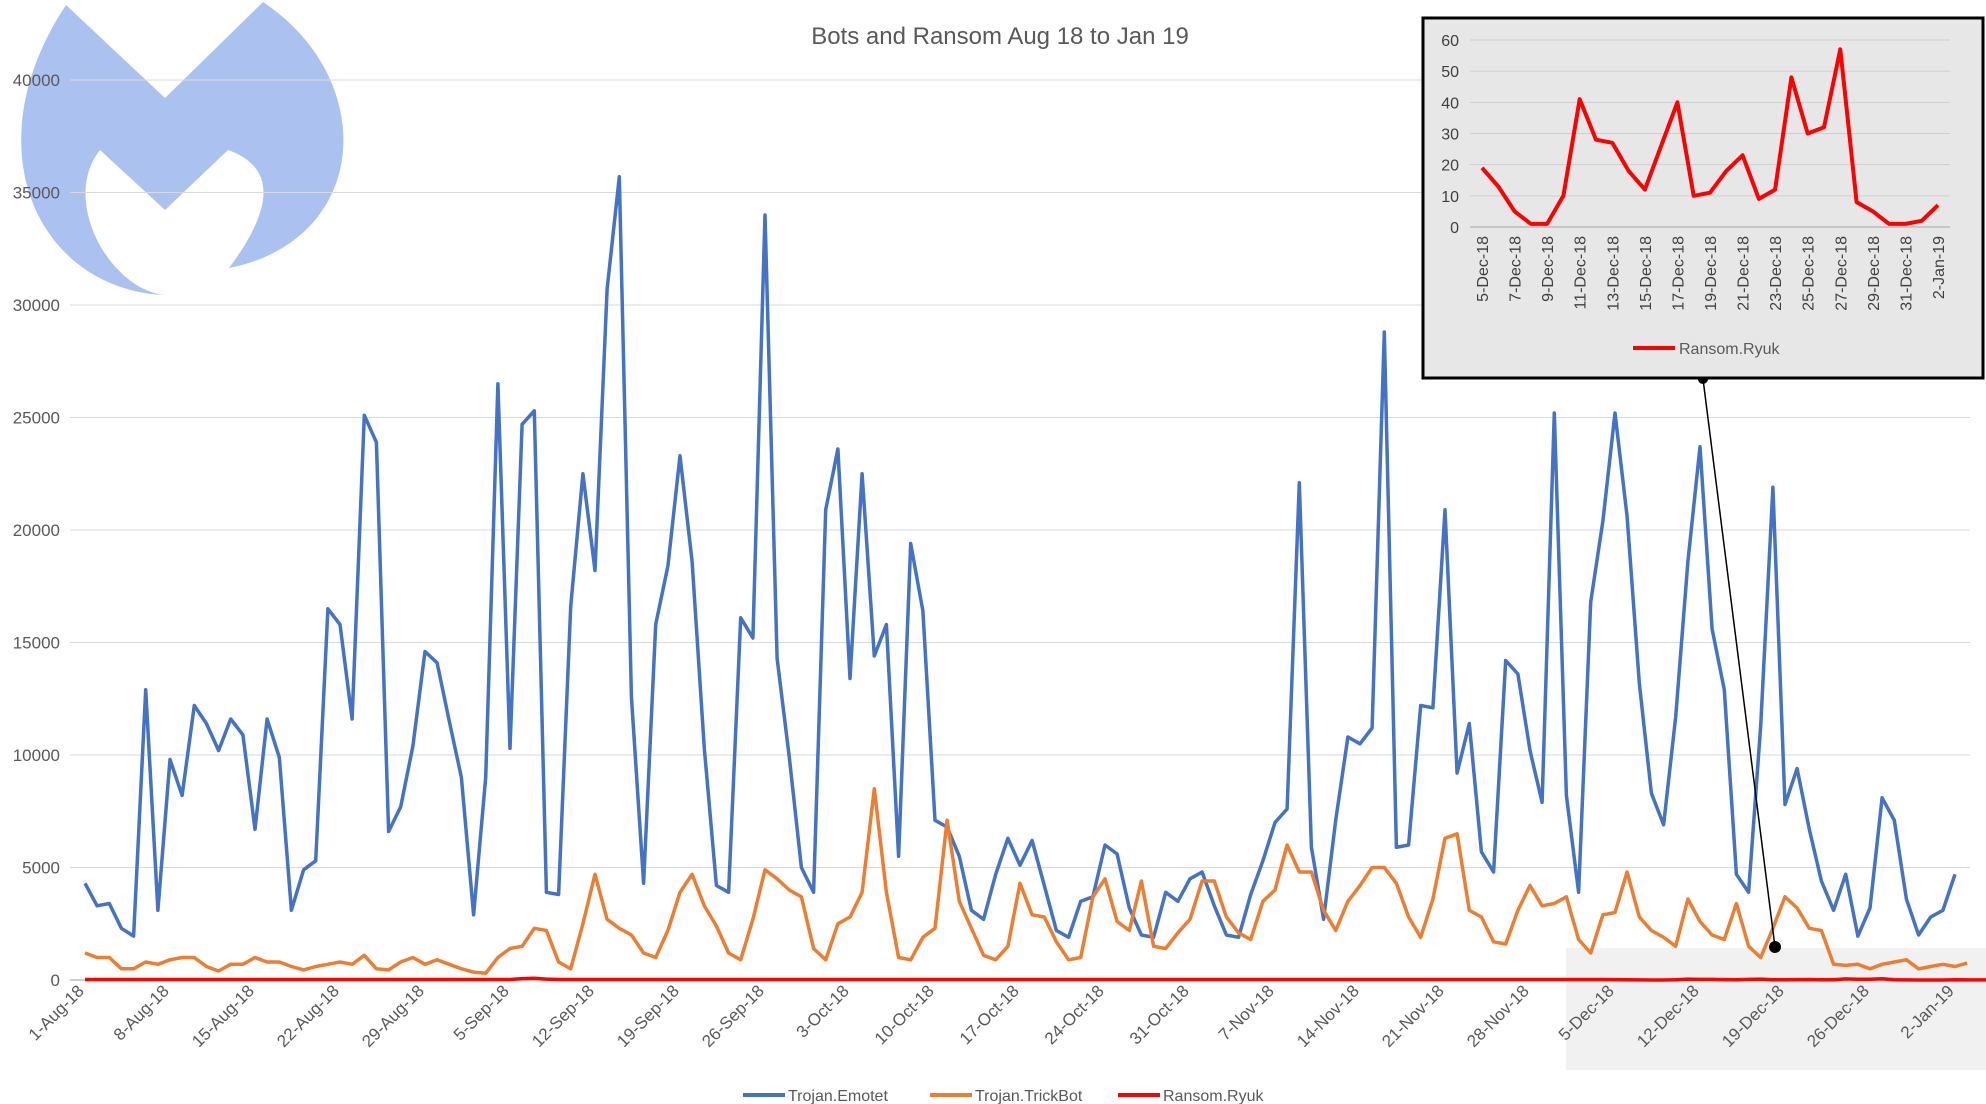 Image resolution: width=1986 pixels, height=1104 pixels. Describe the element at coordinates (838, 1096) in the screenshot. I see `legend-label: Trojan.Emotet` at that location.